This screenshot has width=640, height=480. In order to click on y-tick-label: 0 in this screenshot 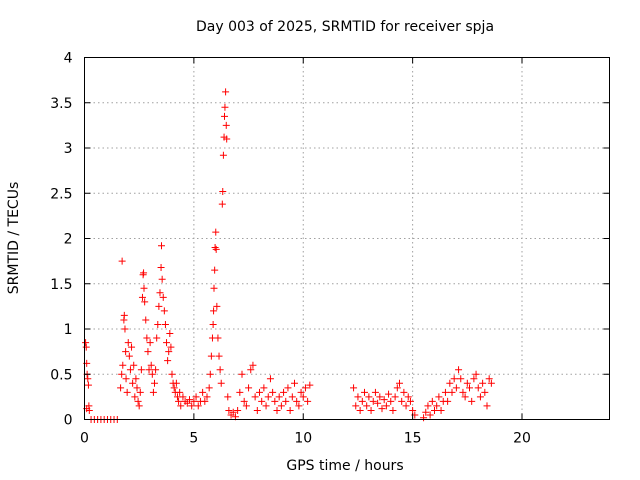, I will do `click(68, 421)`.